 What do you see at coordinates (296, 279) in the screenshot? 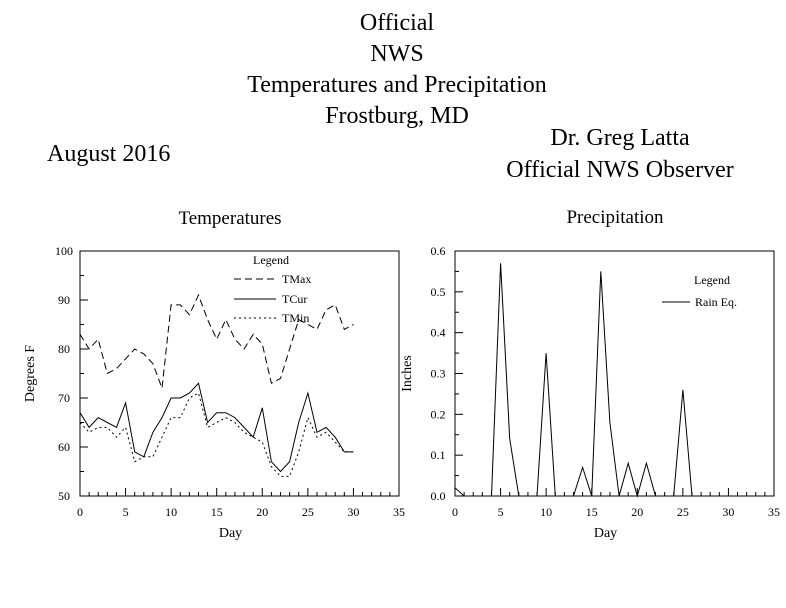
I see `legend-entry: TMax` at bounding box center [296, 279].